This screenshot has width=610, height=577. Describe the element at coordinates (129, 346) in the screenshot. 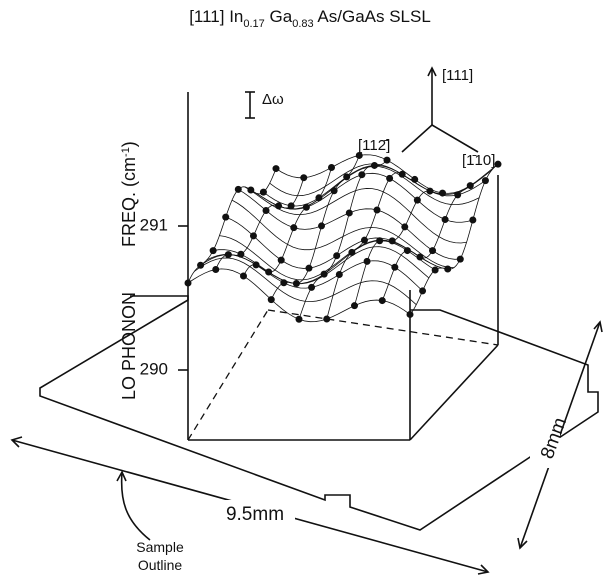

I see `axis-label-part: LO PHONON` at that location.